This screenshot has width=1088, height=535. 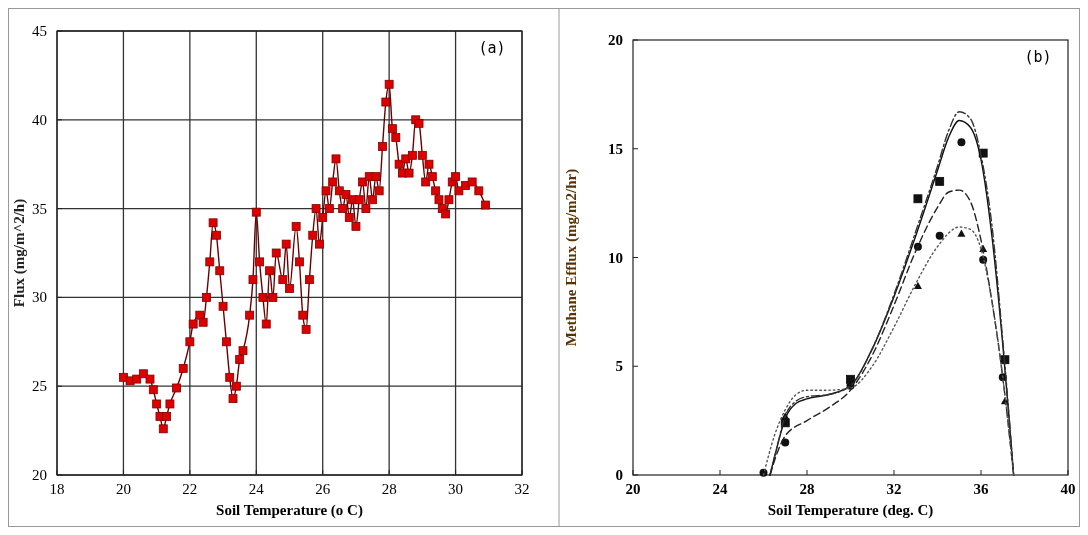 I want to click on x-tick-label: 22, so click(x=190, y=489).